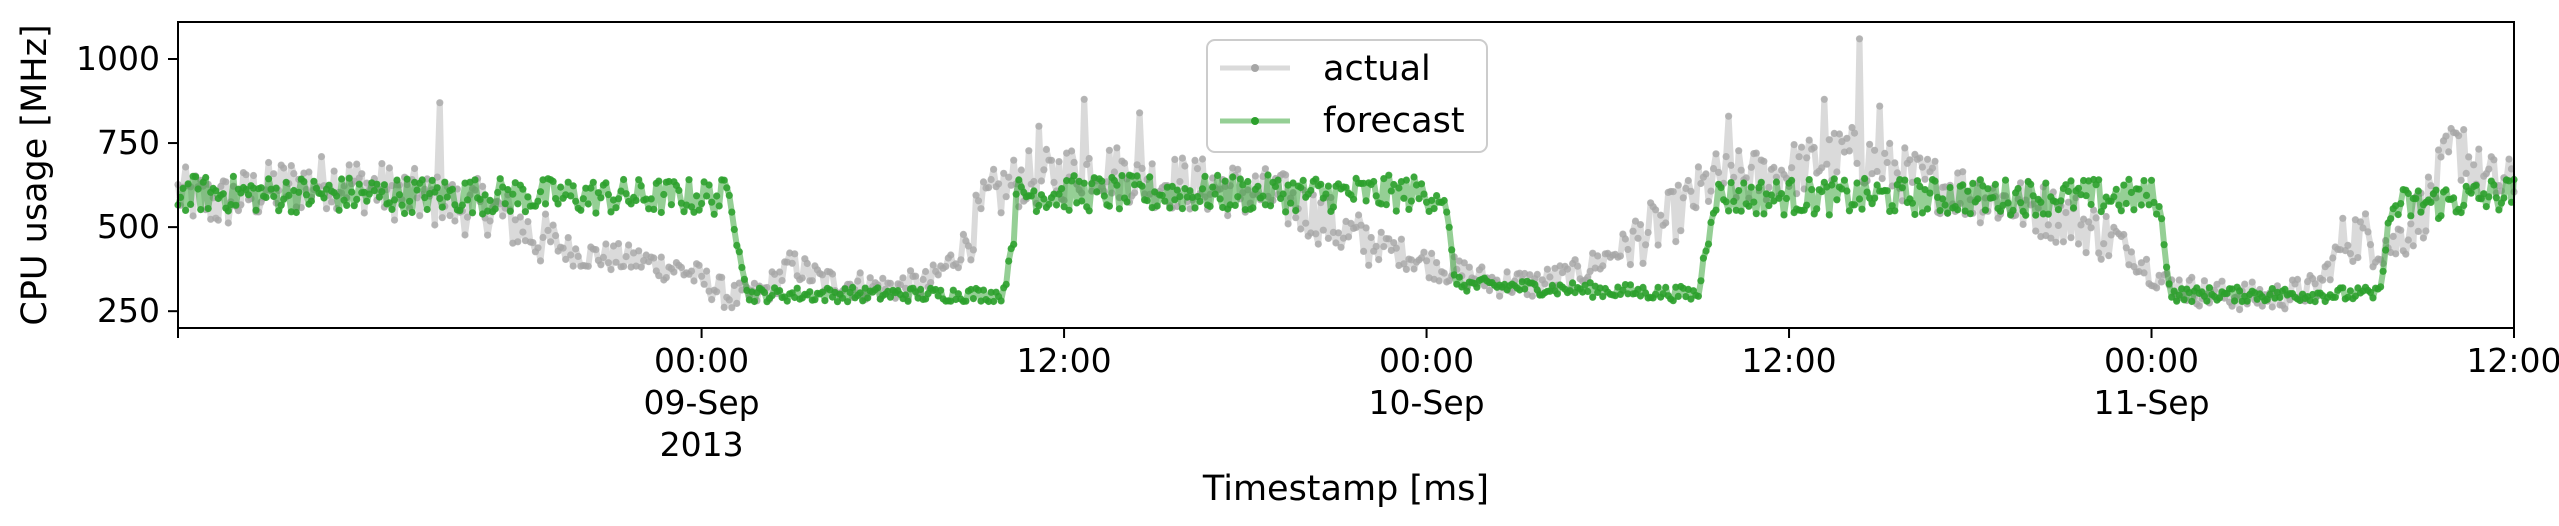  Describe the element at coordinates (701, 360) in the screenshot. I see `x-tick-label: 00:00` at that location.